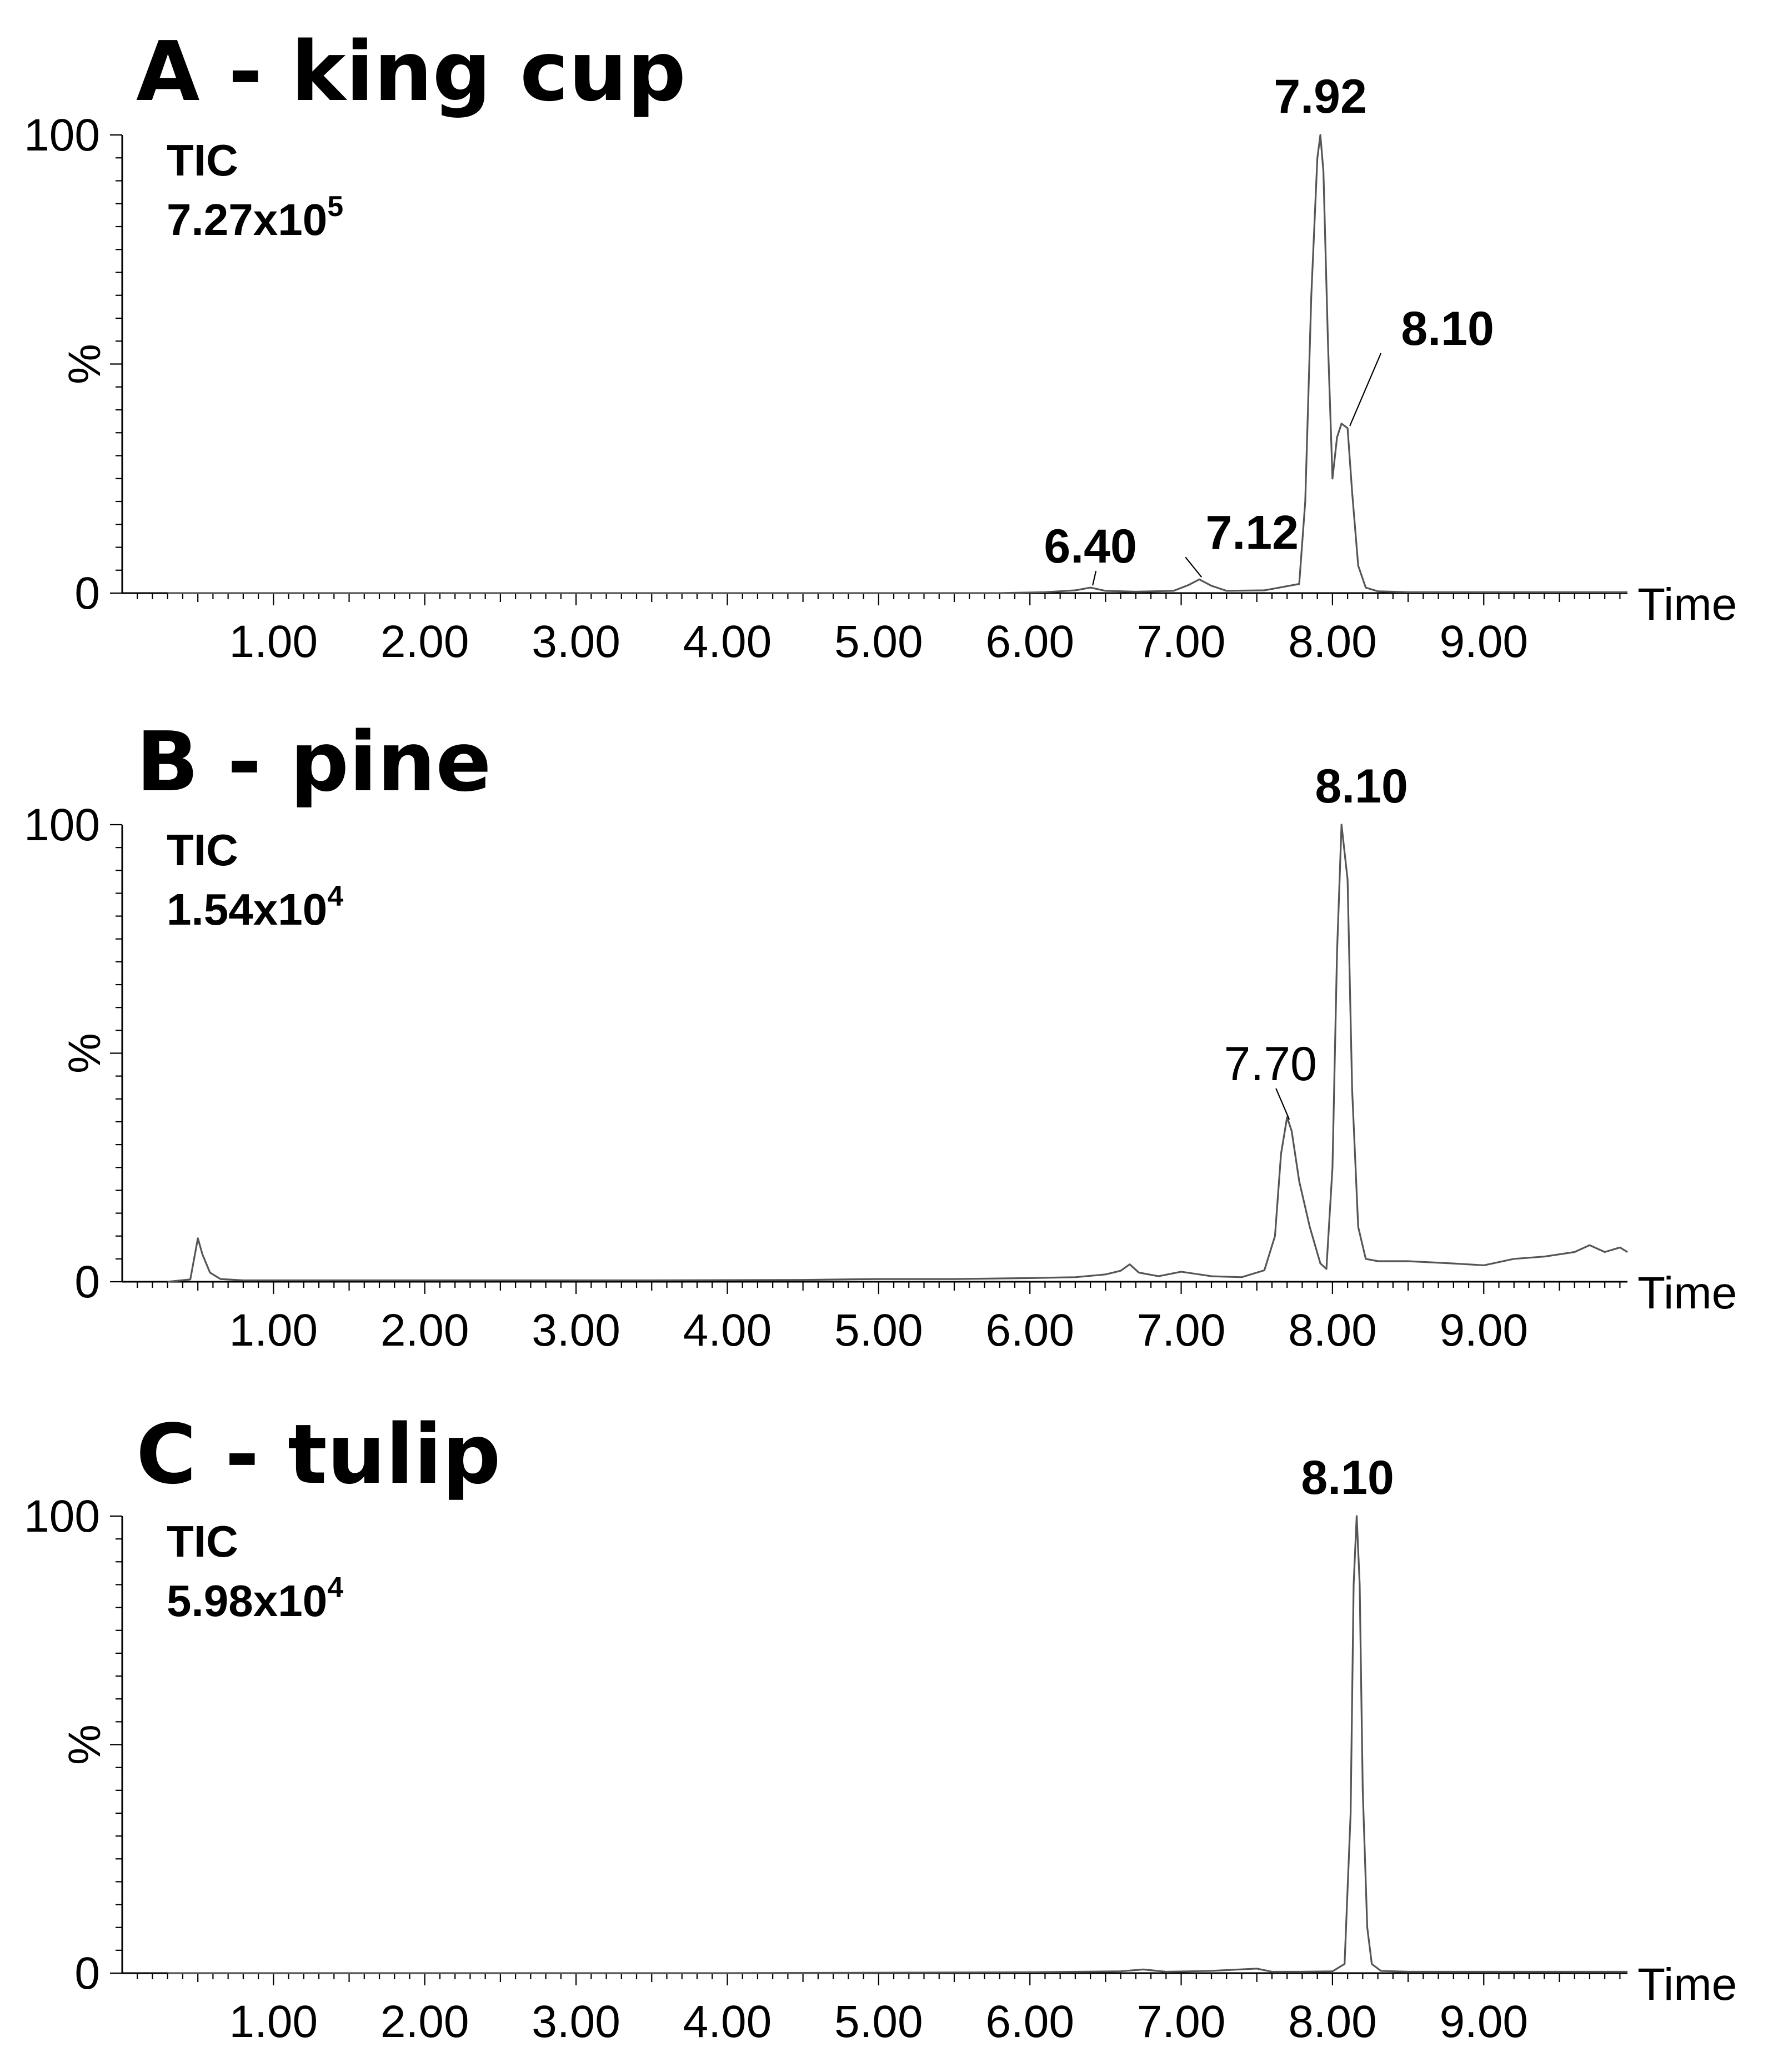 The height and width of the screenshot is (2072, 1778). What do you see at coordinates (1252, 532) in the screenshot?
I see `peak-label: 7.12` at bounding box center [1252, 532].